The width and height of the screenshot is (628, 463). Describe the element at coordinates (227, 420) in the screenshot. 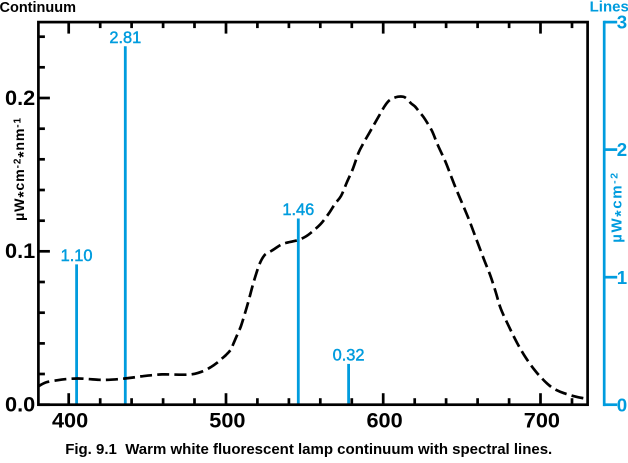

I see `svg-text: 500` at that location.